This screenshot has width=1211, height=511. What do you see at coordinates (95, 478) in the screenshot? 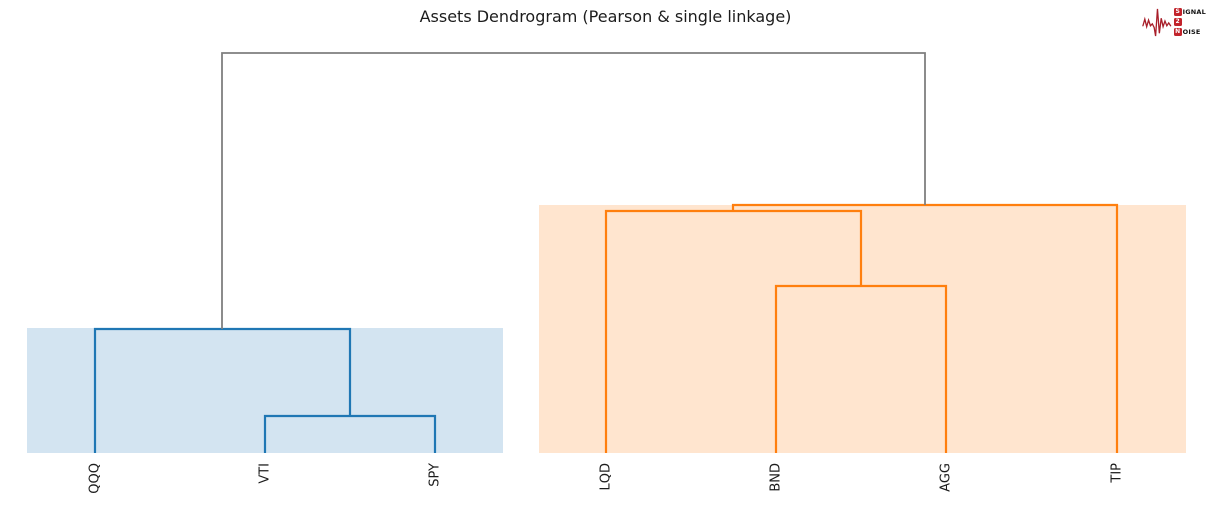
I see `leaf-label-qqq: QQQ` at bounding box center [95, 478].